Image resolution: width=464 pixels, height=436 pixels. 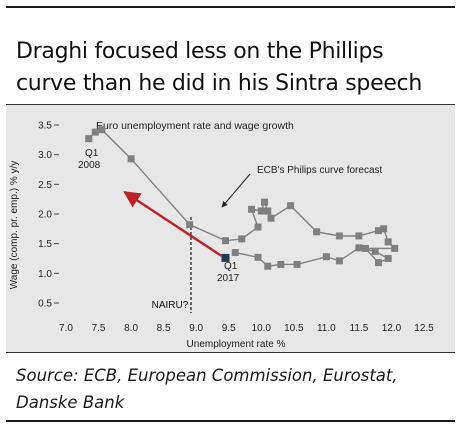 I want to click on nairu-label: NAIRU?, so click(x=170, y=305).